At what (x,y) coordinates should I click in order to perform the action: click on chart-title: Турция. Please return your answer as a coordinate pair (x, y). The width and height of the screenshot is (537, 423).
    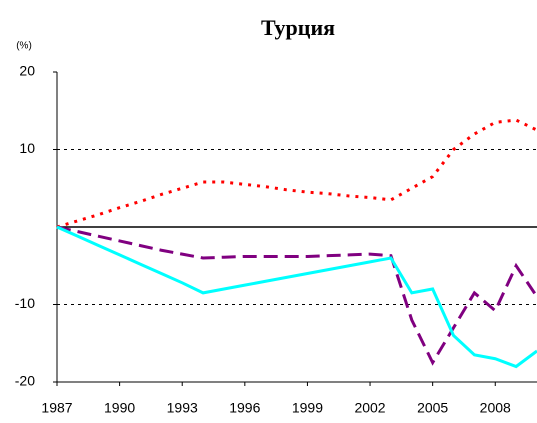
    Looking at the image, I should click on (298, 27).